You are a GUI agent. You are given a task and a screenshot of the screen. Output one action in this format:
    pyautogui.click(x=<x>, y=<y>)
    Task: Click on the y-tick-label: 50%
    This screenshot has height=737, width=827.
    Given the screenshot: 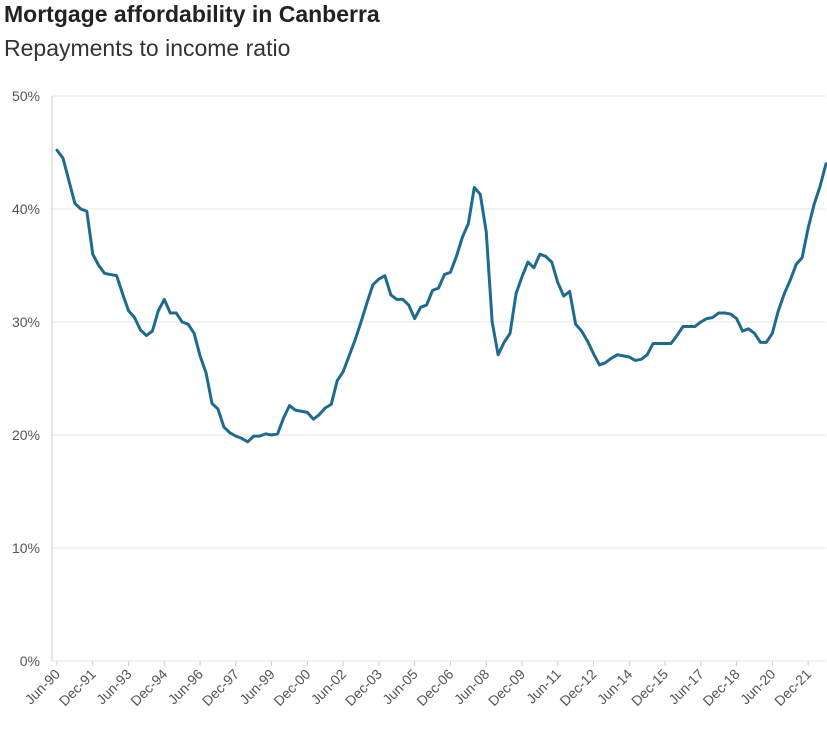 What is the action you would take?
    pyautogui.click(x=26, y=96)
    